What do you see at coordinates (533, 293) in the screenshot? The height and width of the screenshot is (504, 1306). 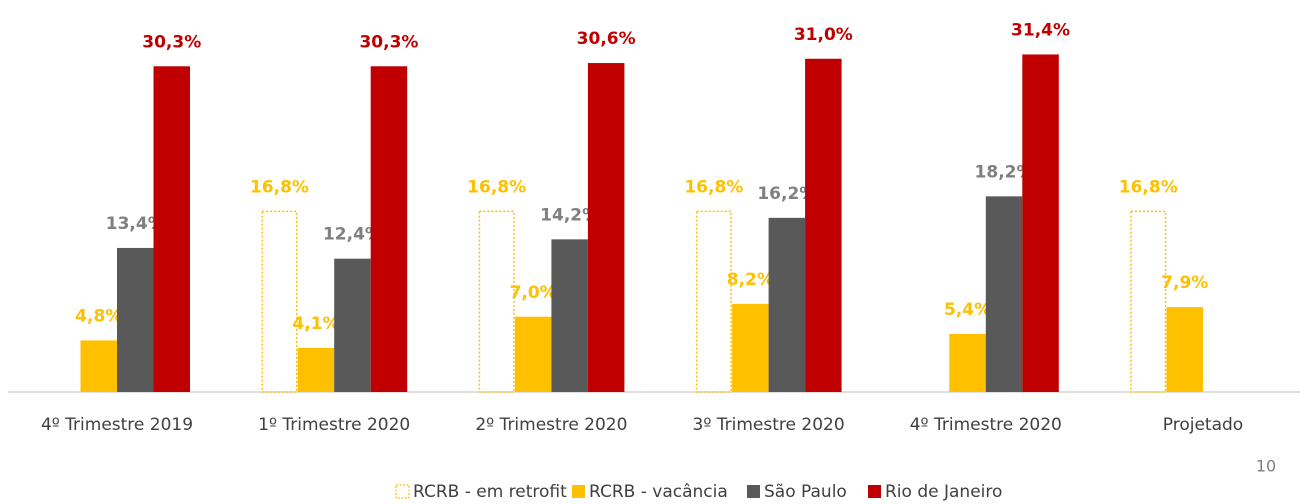 I see `value-label: 7,0%` at bounding box center [533, 293].